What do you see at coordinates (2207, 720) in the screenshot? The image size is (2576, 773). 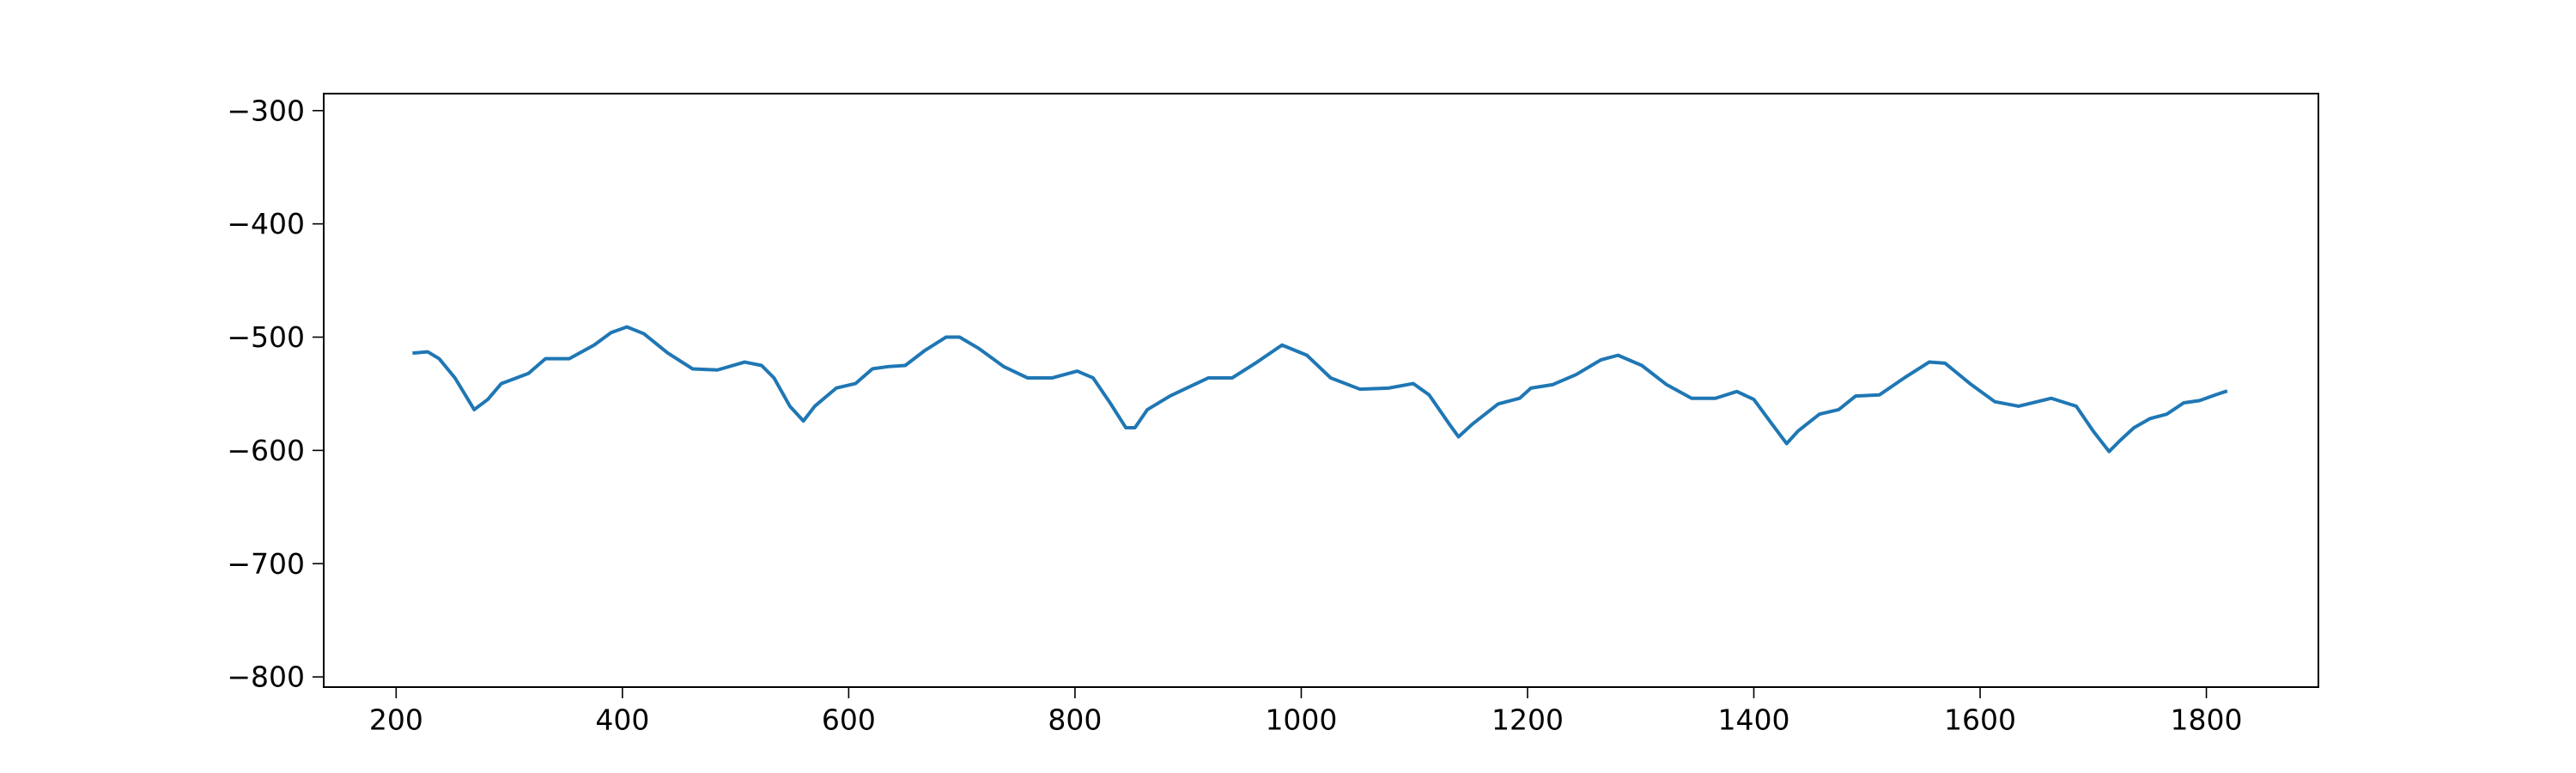 I see `x-tick-label: 1800` at bounding box center [2207, 720].